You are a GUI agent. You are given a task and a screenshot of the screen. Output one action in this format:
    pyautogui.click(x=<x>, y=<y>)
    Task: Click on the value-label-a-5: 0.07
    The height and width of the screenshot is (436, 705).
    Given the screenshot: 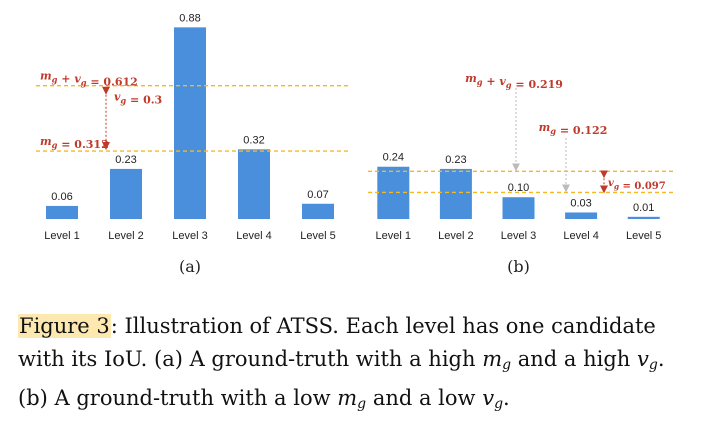 What is the action you would take?
    pyautogui.click(x=317, y=195)
    